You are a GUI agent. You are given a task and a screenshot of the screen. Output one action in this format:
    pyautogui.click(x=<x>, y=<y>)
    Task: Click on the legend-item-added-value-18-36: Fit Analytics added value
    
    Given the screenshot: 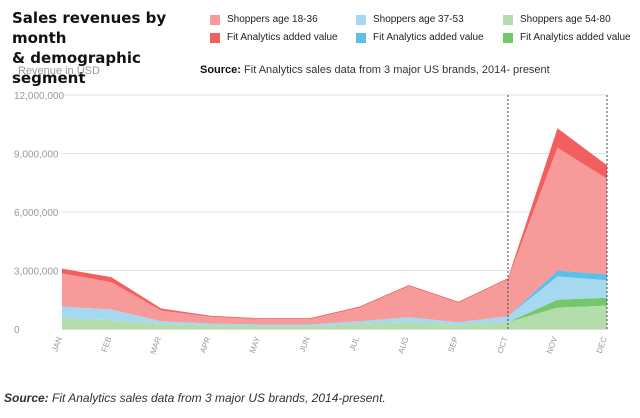 What is the action you would take?
    pyautogui.click(x=274, y=37)
    